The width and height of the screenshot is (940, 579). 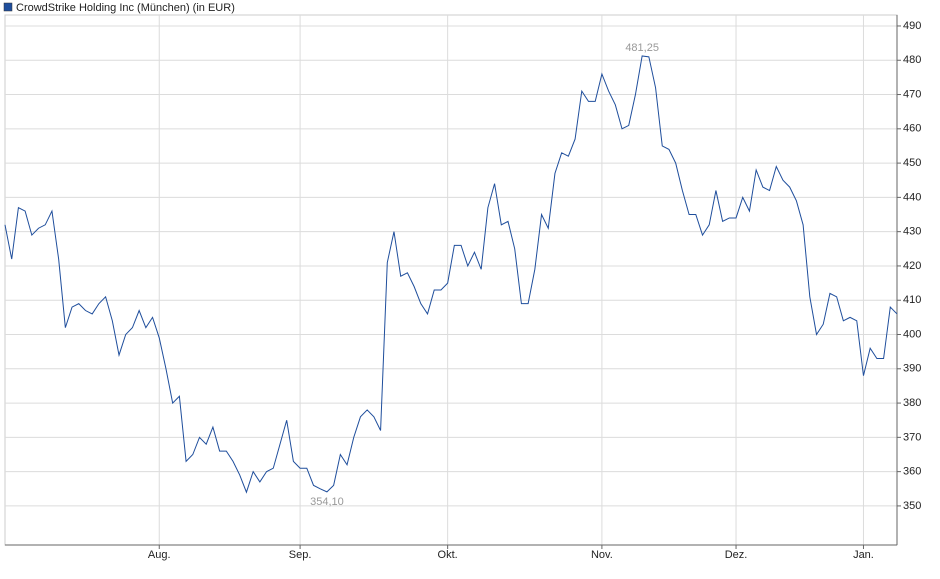 I want to click on x-tick-label: Jan., so click(x=863, y=555).